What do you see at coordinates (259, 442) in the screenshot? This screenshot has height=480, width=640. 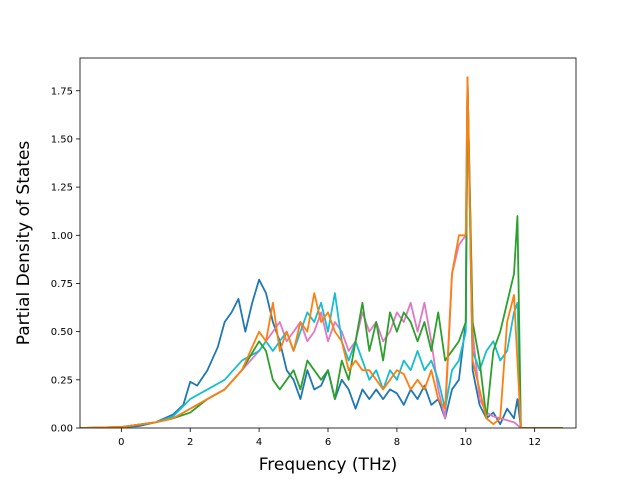 I see `x-tick-label: 4` at bounding box center [259, 442].